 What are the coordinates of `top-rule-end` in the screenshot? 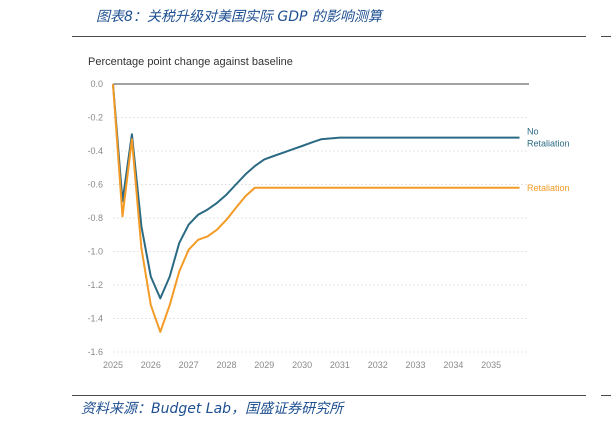 It's located at (606, 36).